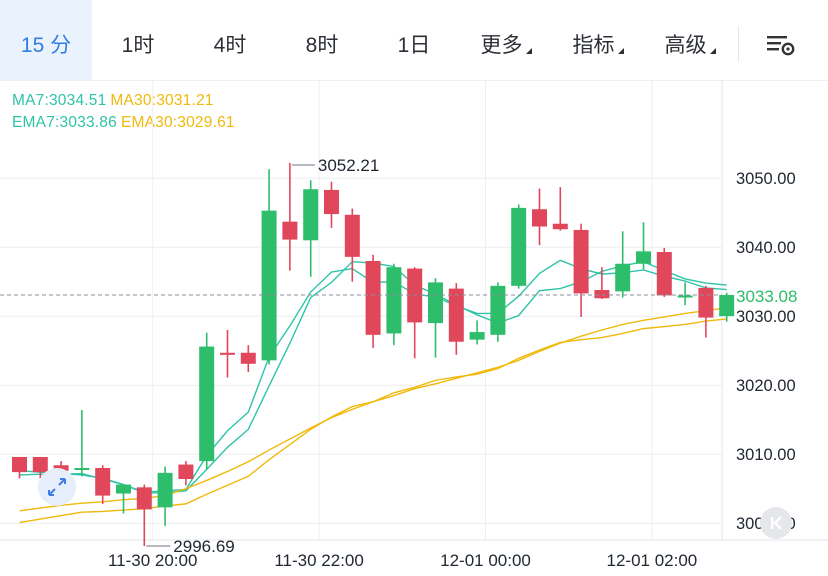 Image resolution: width=828 pixels, height=576 pixels. I want to click on tab-15m: 15 分, so click(46, 40).